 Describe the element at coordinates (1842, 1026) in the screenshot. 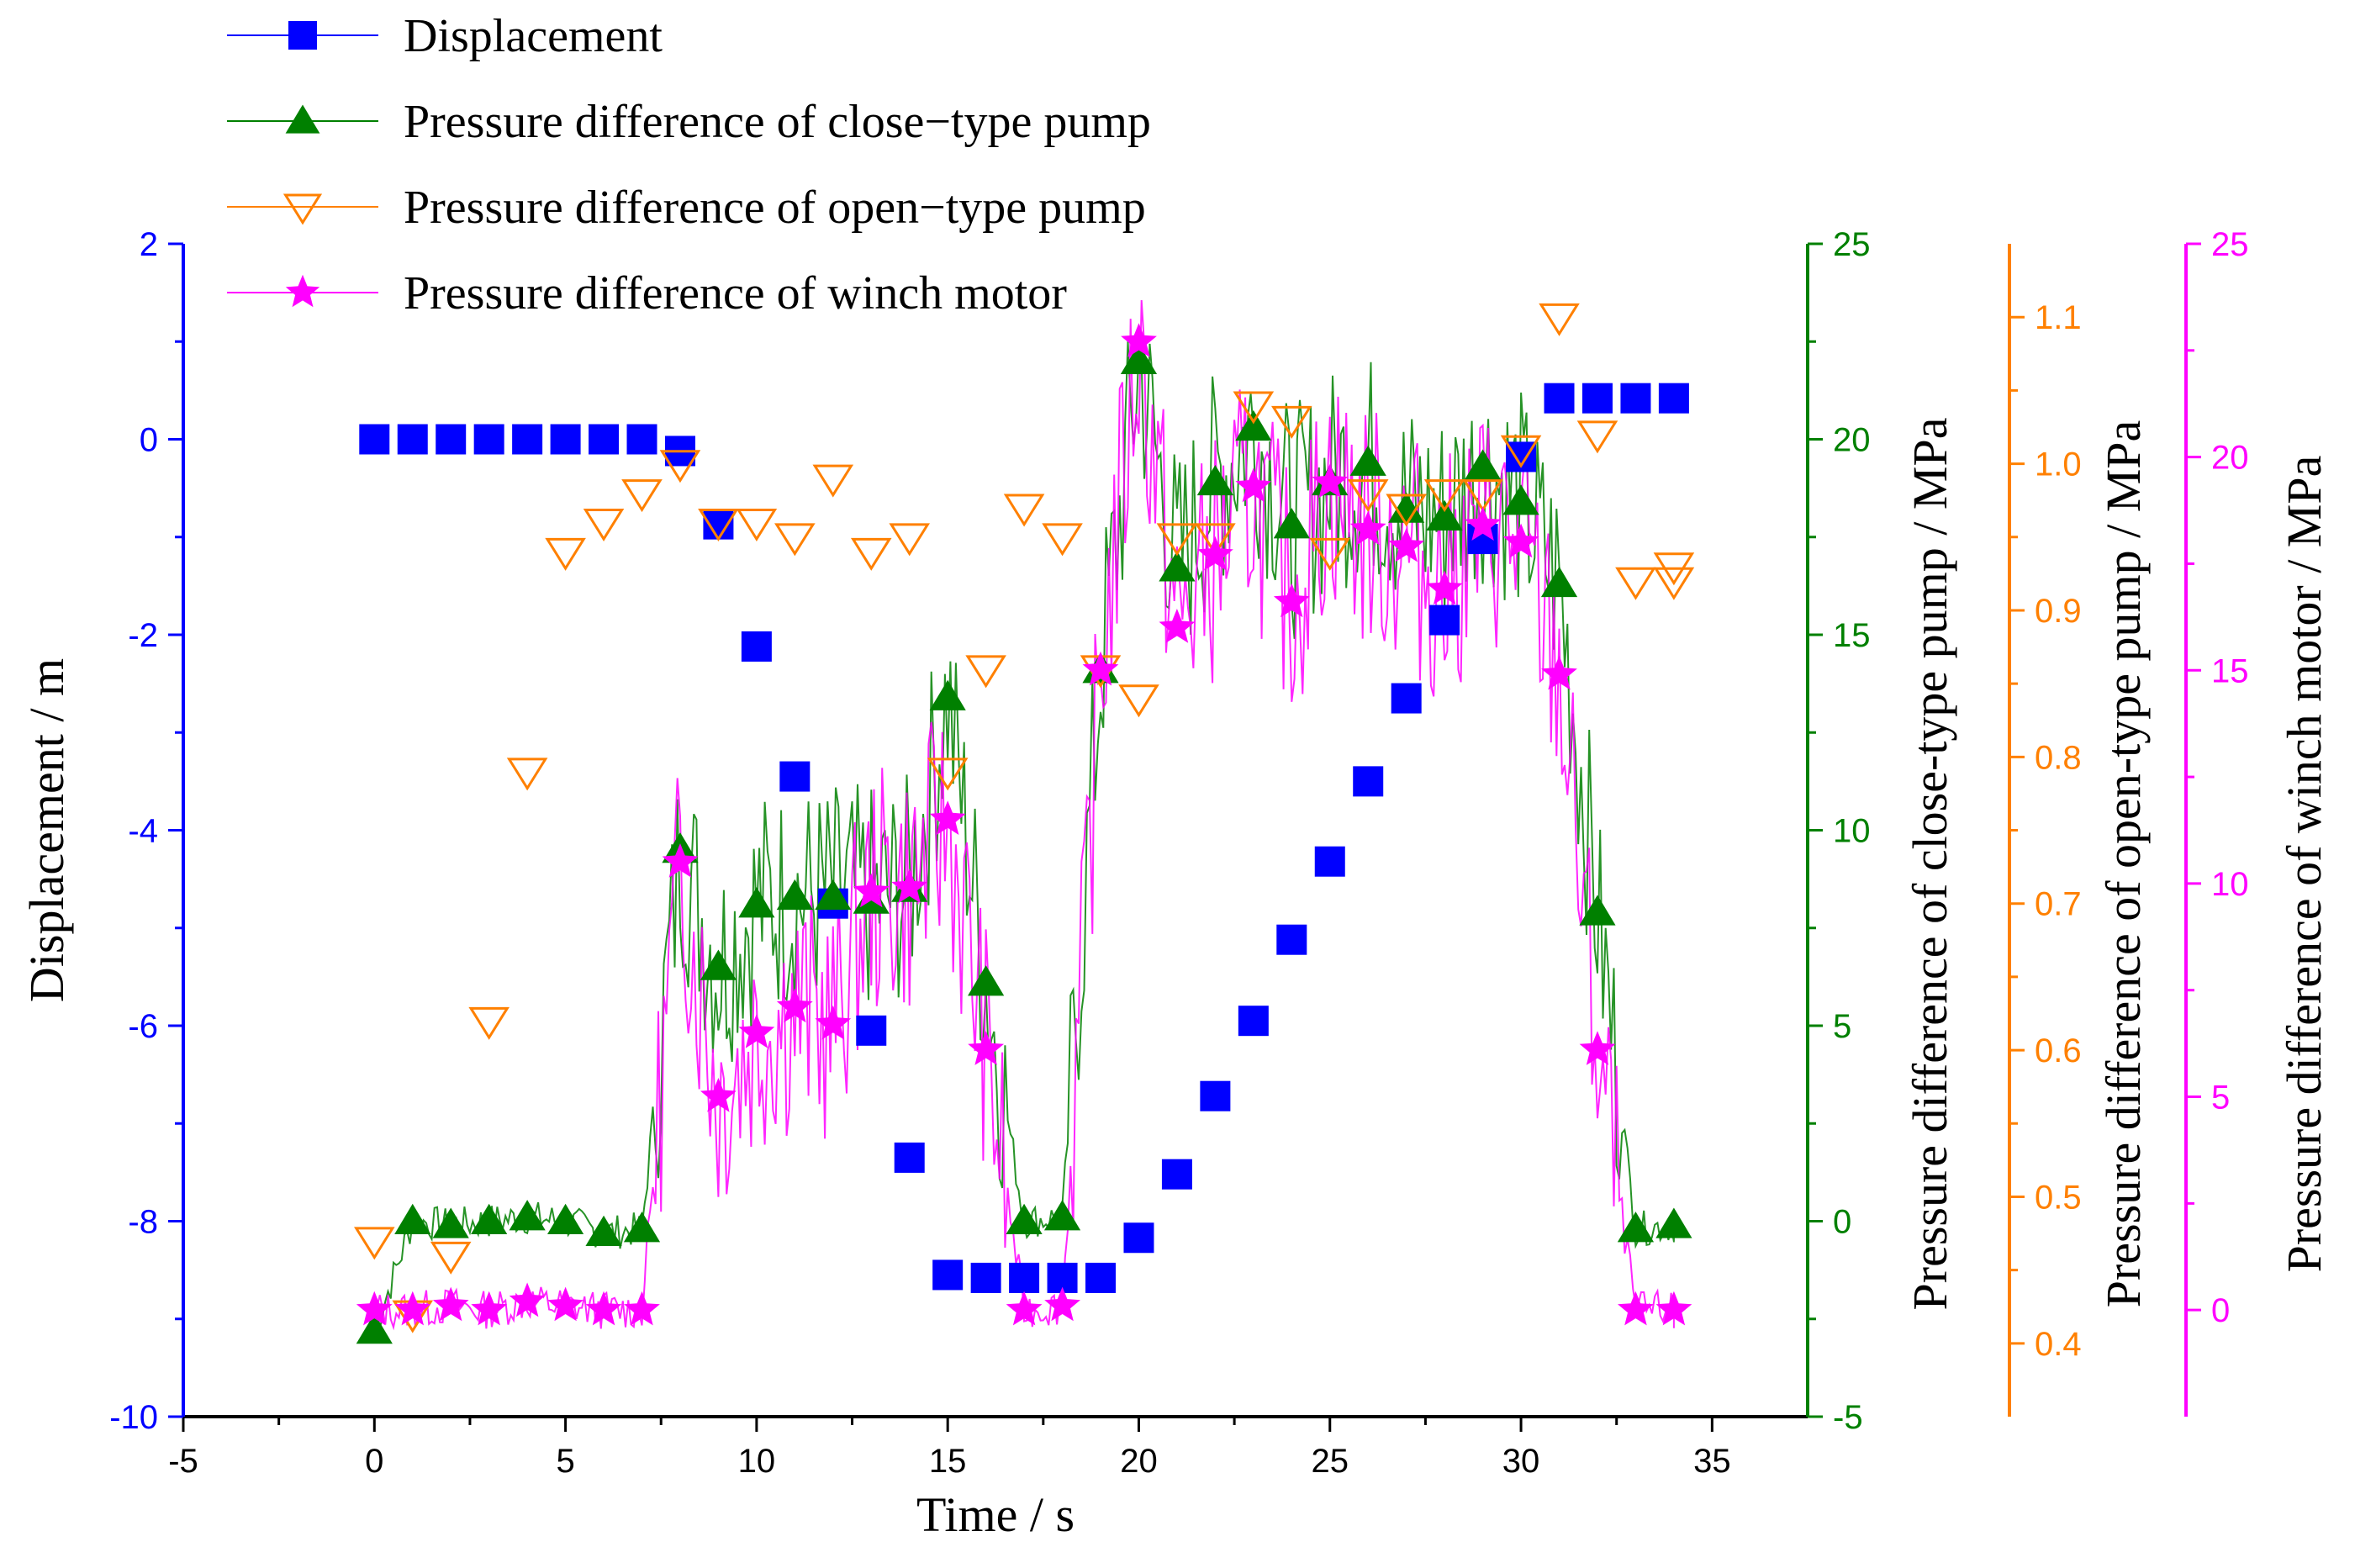

I see `close_pump-tick-label: 5` at that location.